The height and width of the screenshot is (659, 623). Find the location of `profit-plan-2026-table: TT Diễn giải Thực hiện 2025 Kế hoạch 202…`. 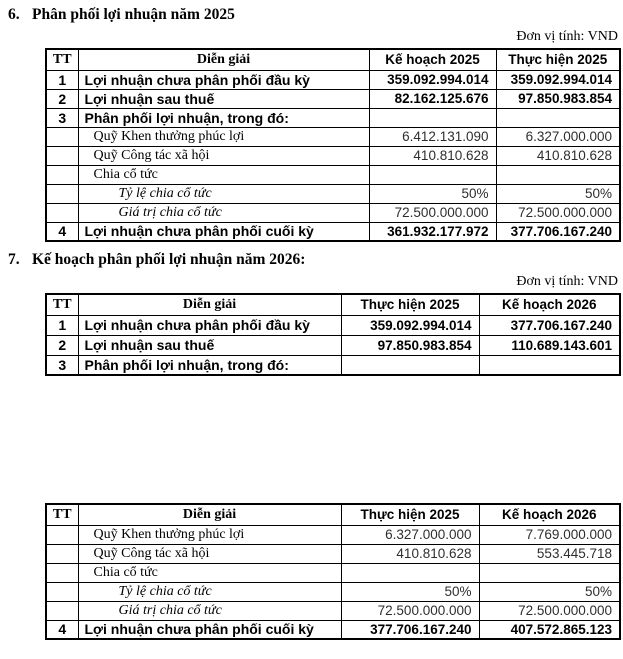

profit-plan-2026-table: TT Diễn giải Thực hiện 2025 Kế hoạch 202… is located at coordinates (333, 334).